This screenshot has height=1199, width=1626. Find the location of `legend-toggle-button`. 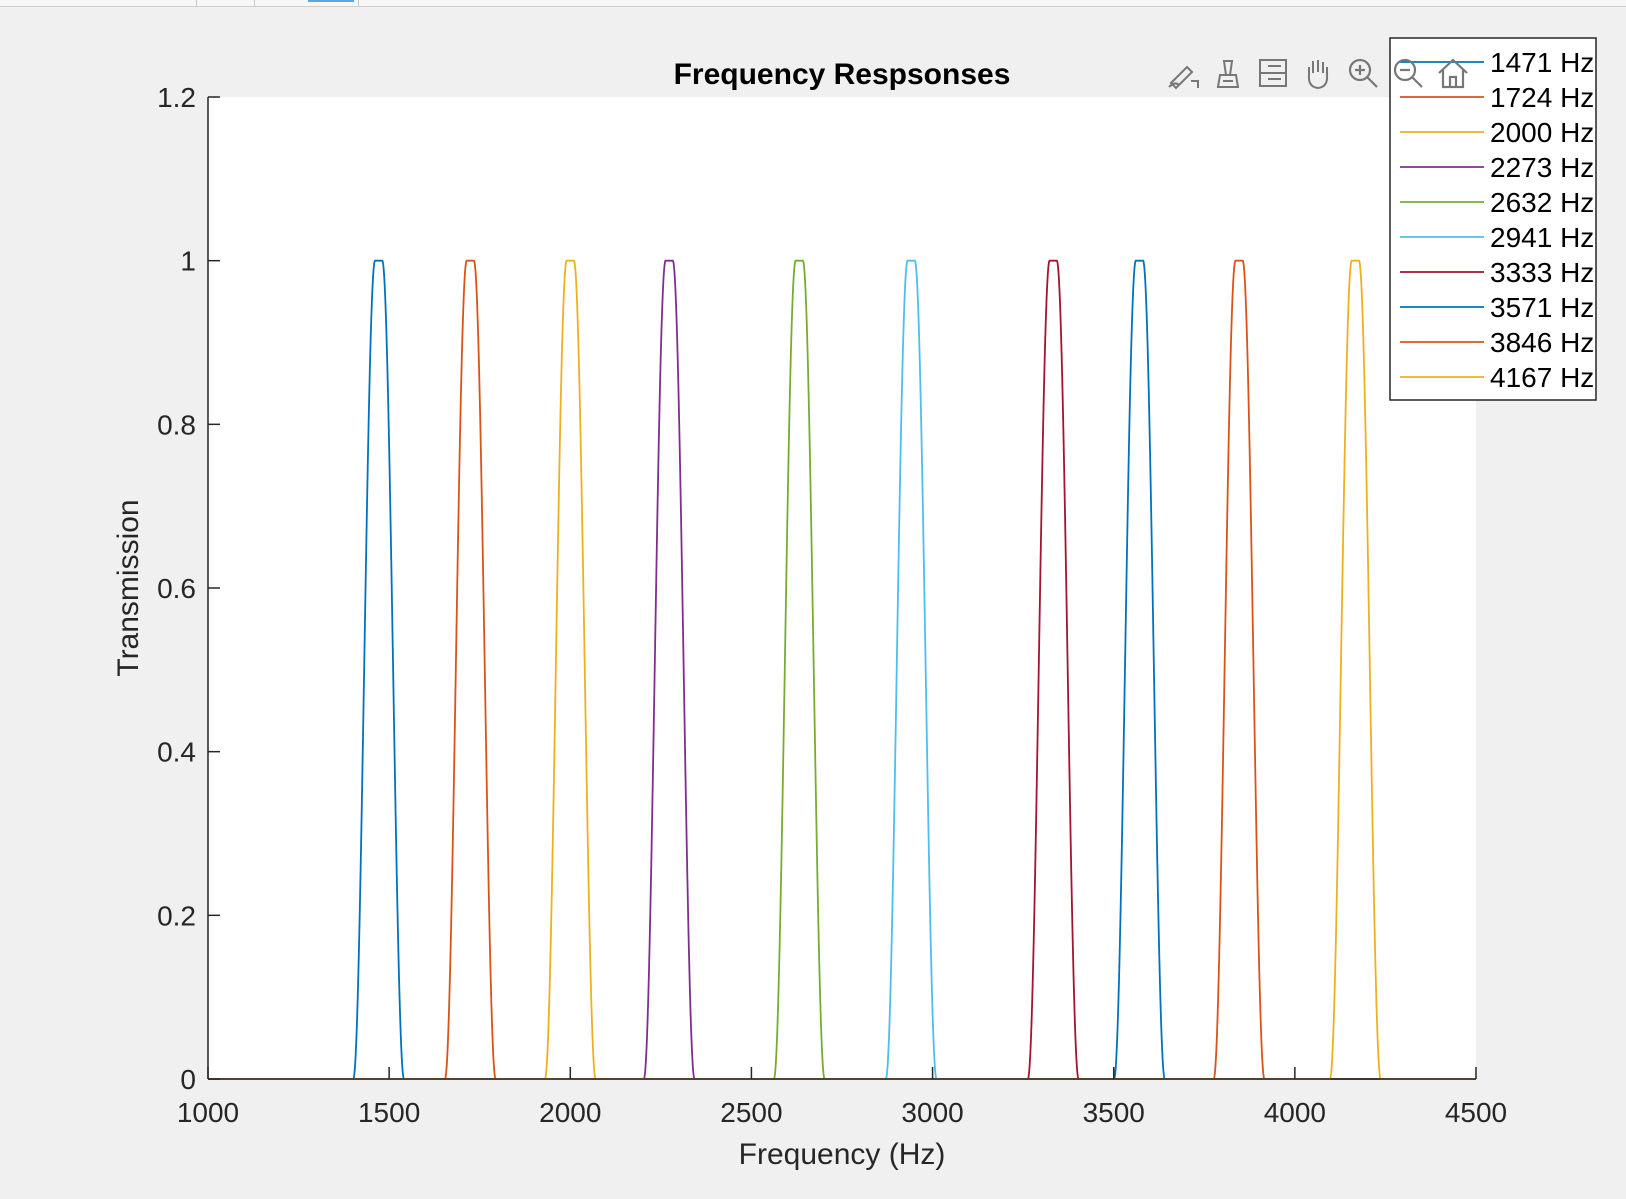

legend-toggle-button is located at coordinates (1272, 73).